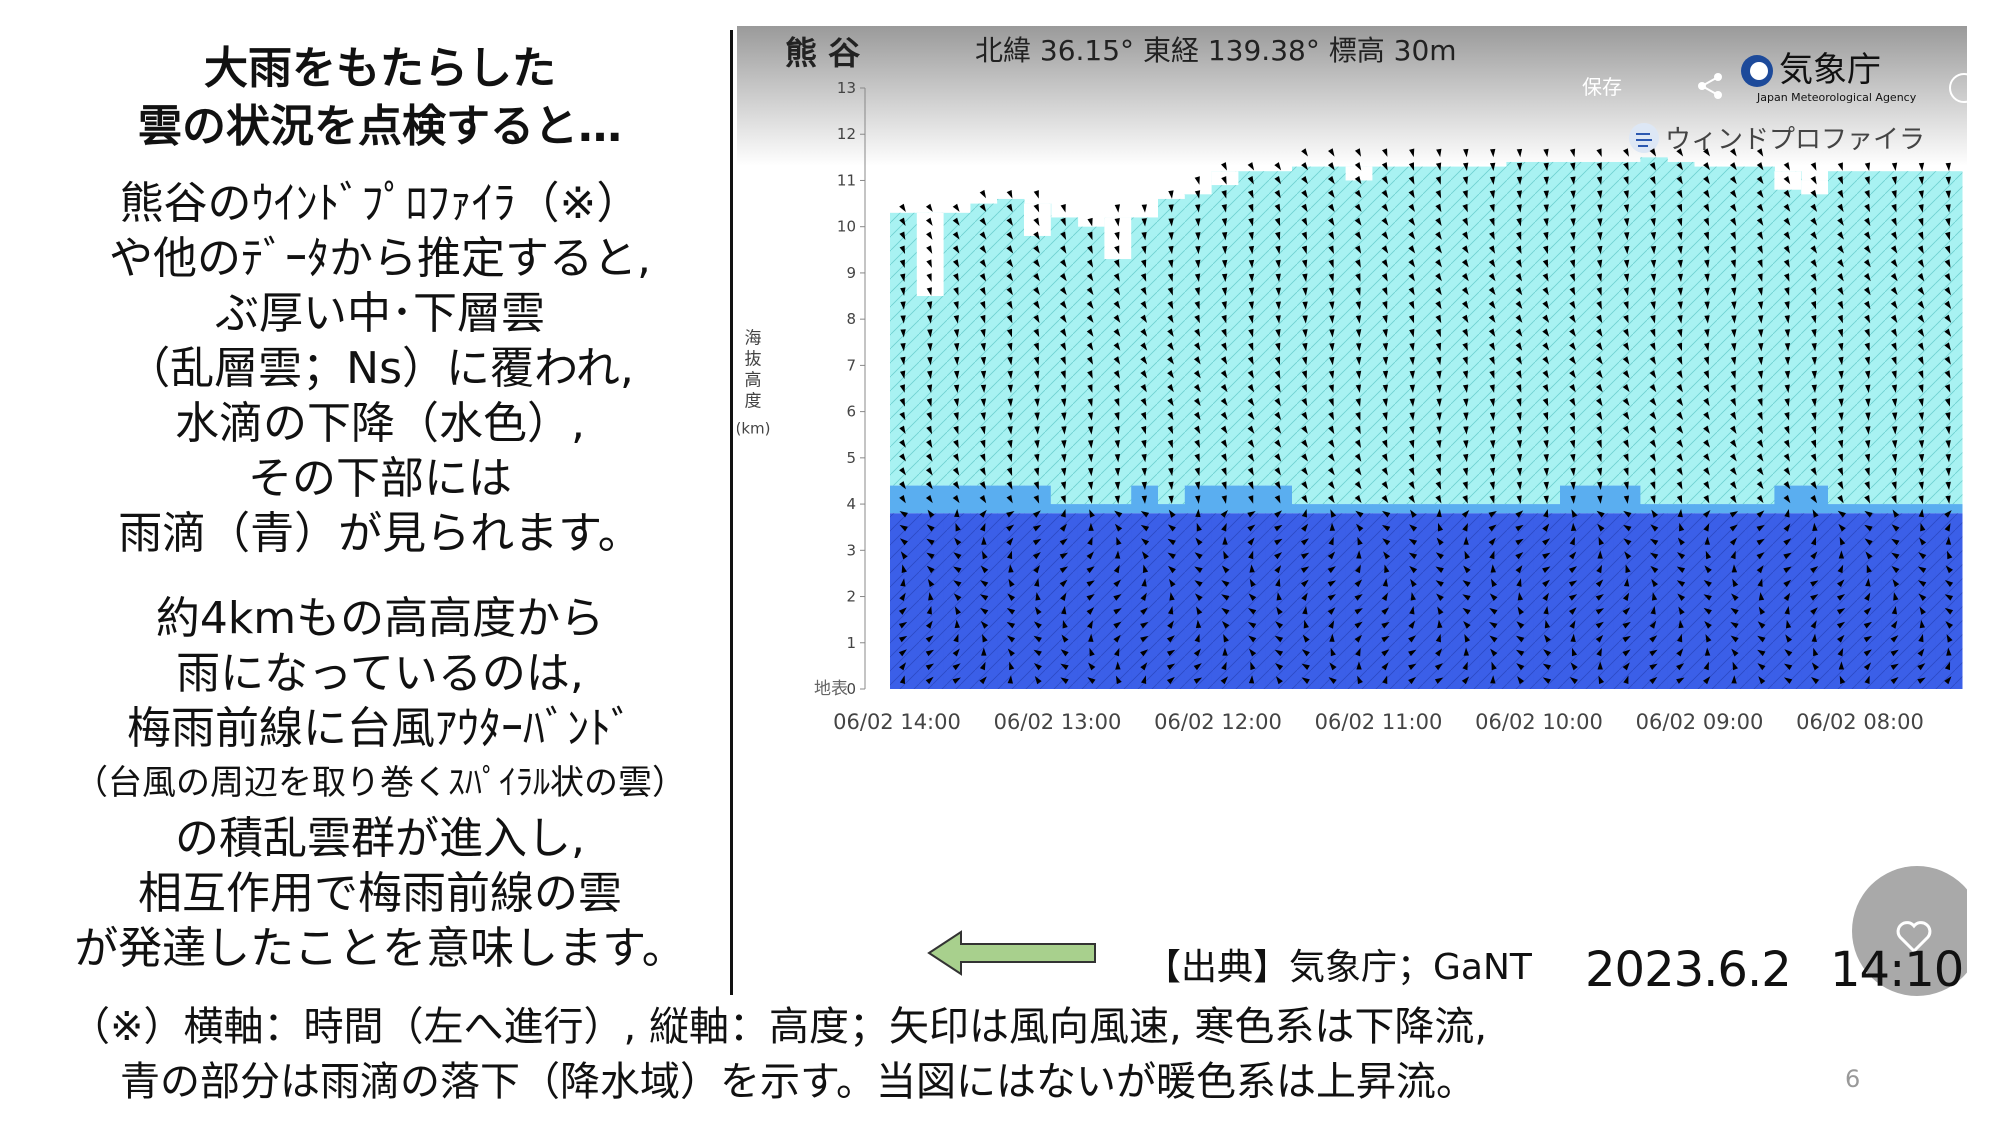 This screenshot has height=1125, width=2000. I want to click on save-button: 保存, so click(1602, 87).